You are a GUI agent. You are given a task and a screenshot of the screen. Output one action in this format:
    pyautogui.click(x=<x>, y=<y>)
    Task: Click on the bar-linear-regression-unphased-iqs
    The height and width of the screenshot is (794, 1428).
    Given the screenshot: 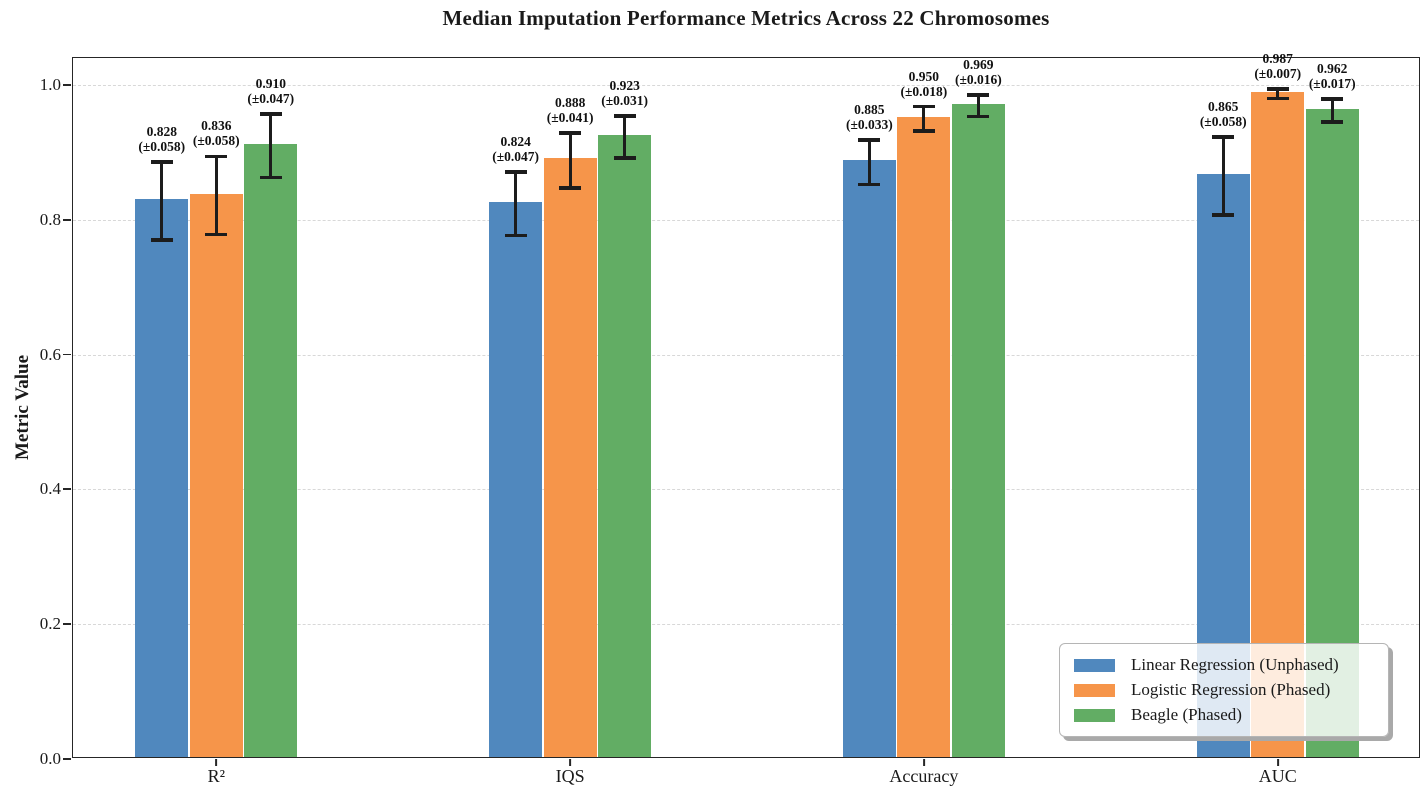 What is the action you would take?
    pyautogui.click(x=516, y=479)
    